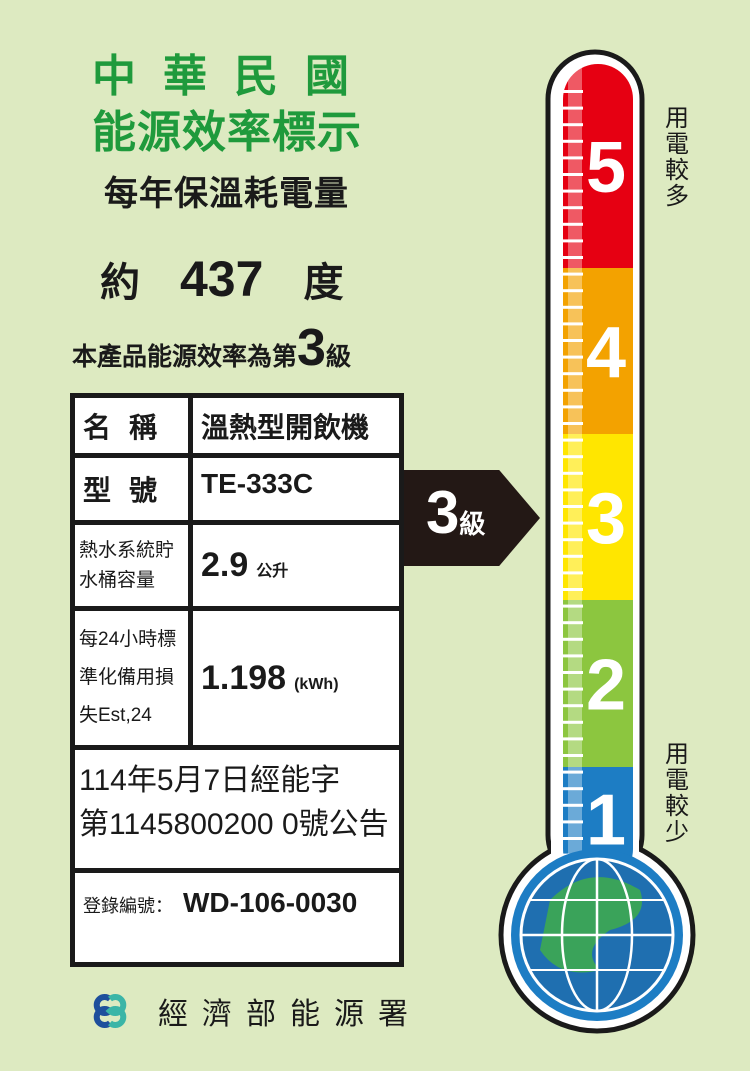  I want to click on standby-unit: (kWh), so click(316, 684).